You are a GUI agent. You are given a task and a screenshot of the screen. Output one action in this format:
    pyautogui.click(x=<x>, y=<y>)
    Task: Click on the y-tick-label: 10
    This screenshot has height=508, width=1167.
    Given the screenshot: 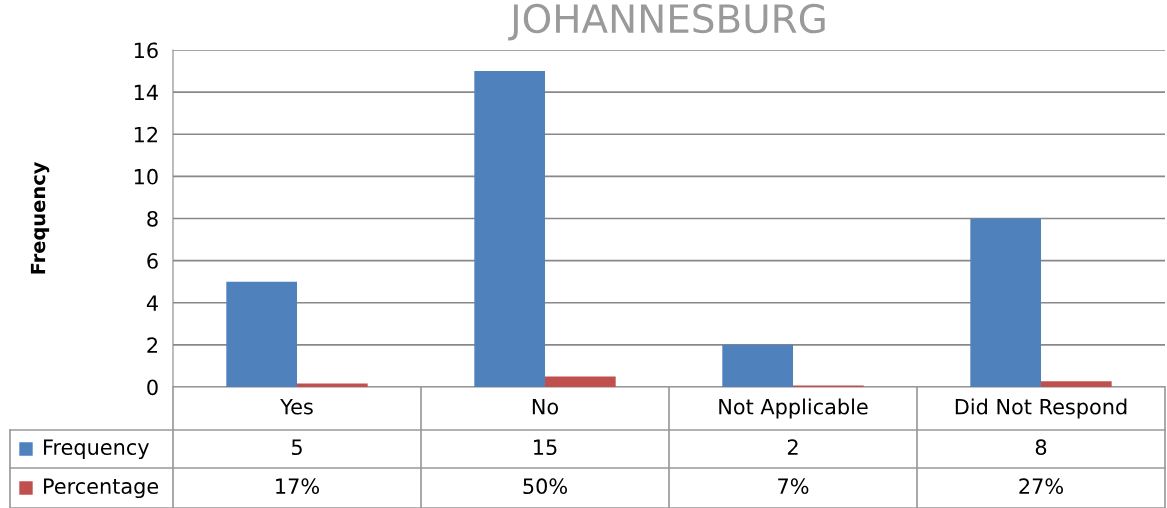 What is the action you would take?
    pyautogui.click(x=146, y=176)
    